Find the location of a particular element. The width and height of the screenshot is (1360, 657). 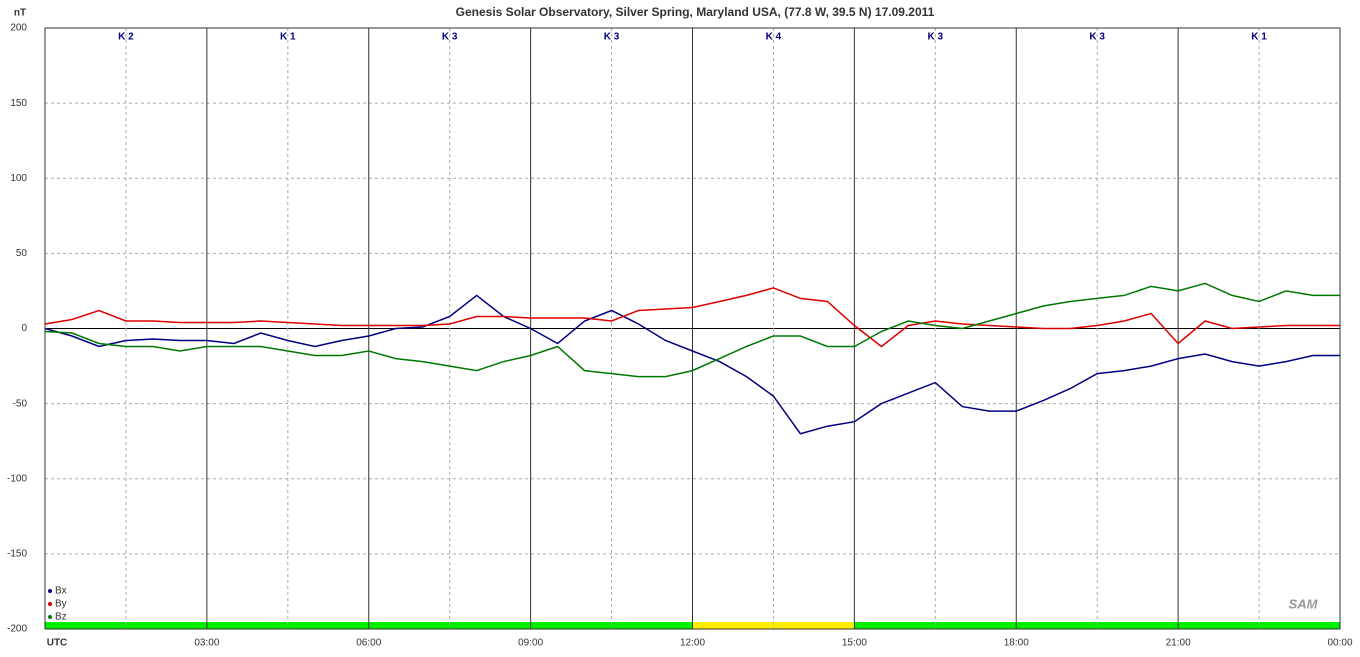

x-tick-label: 15:00 is located at coordinates (854, 643).